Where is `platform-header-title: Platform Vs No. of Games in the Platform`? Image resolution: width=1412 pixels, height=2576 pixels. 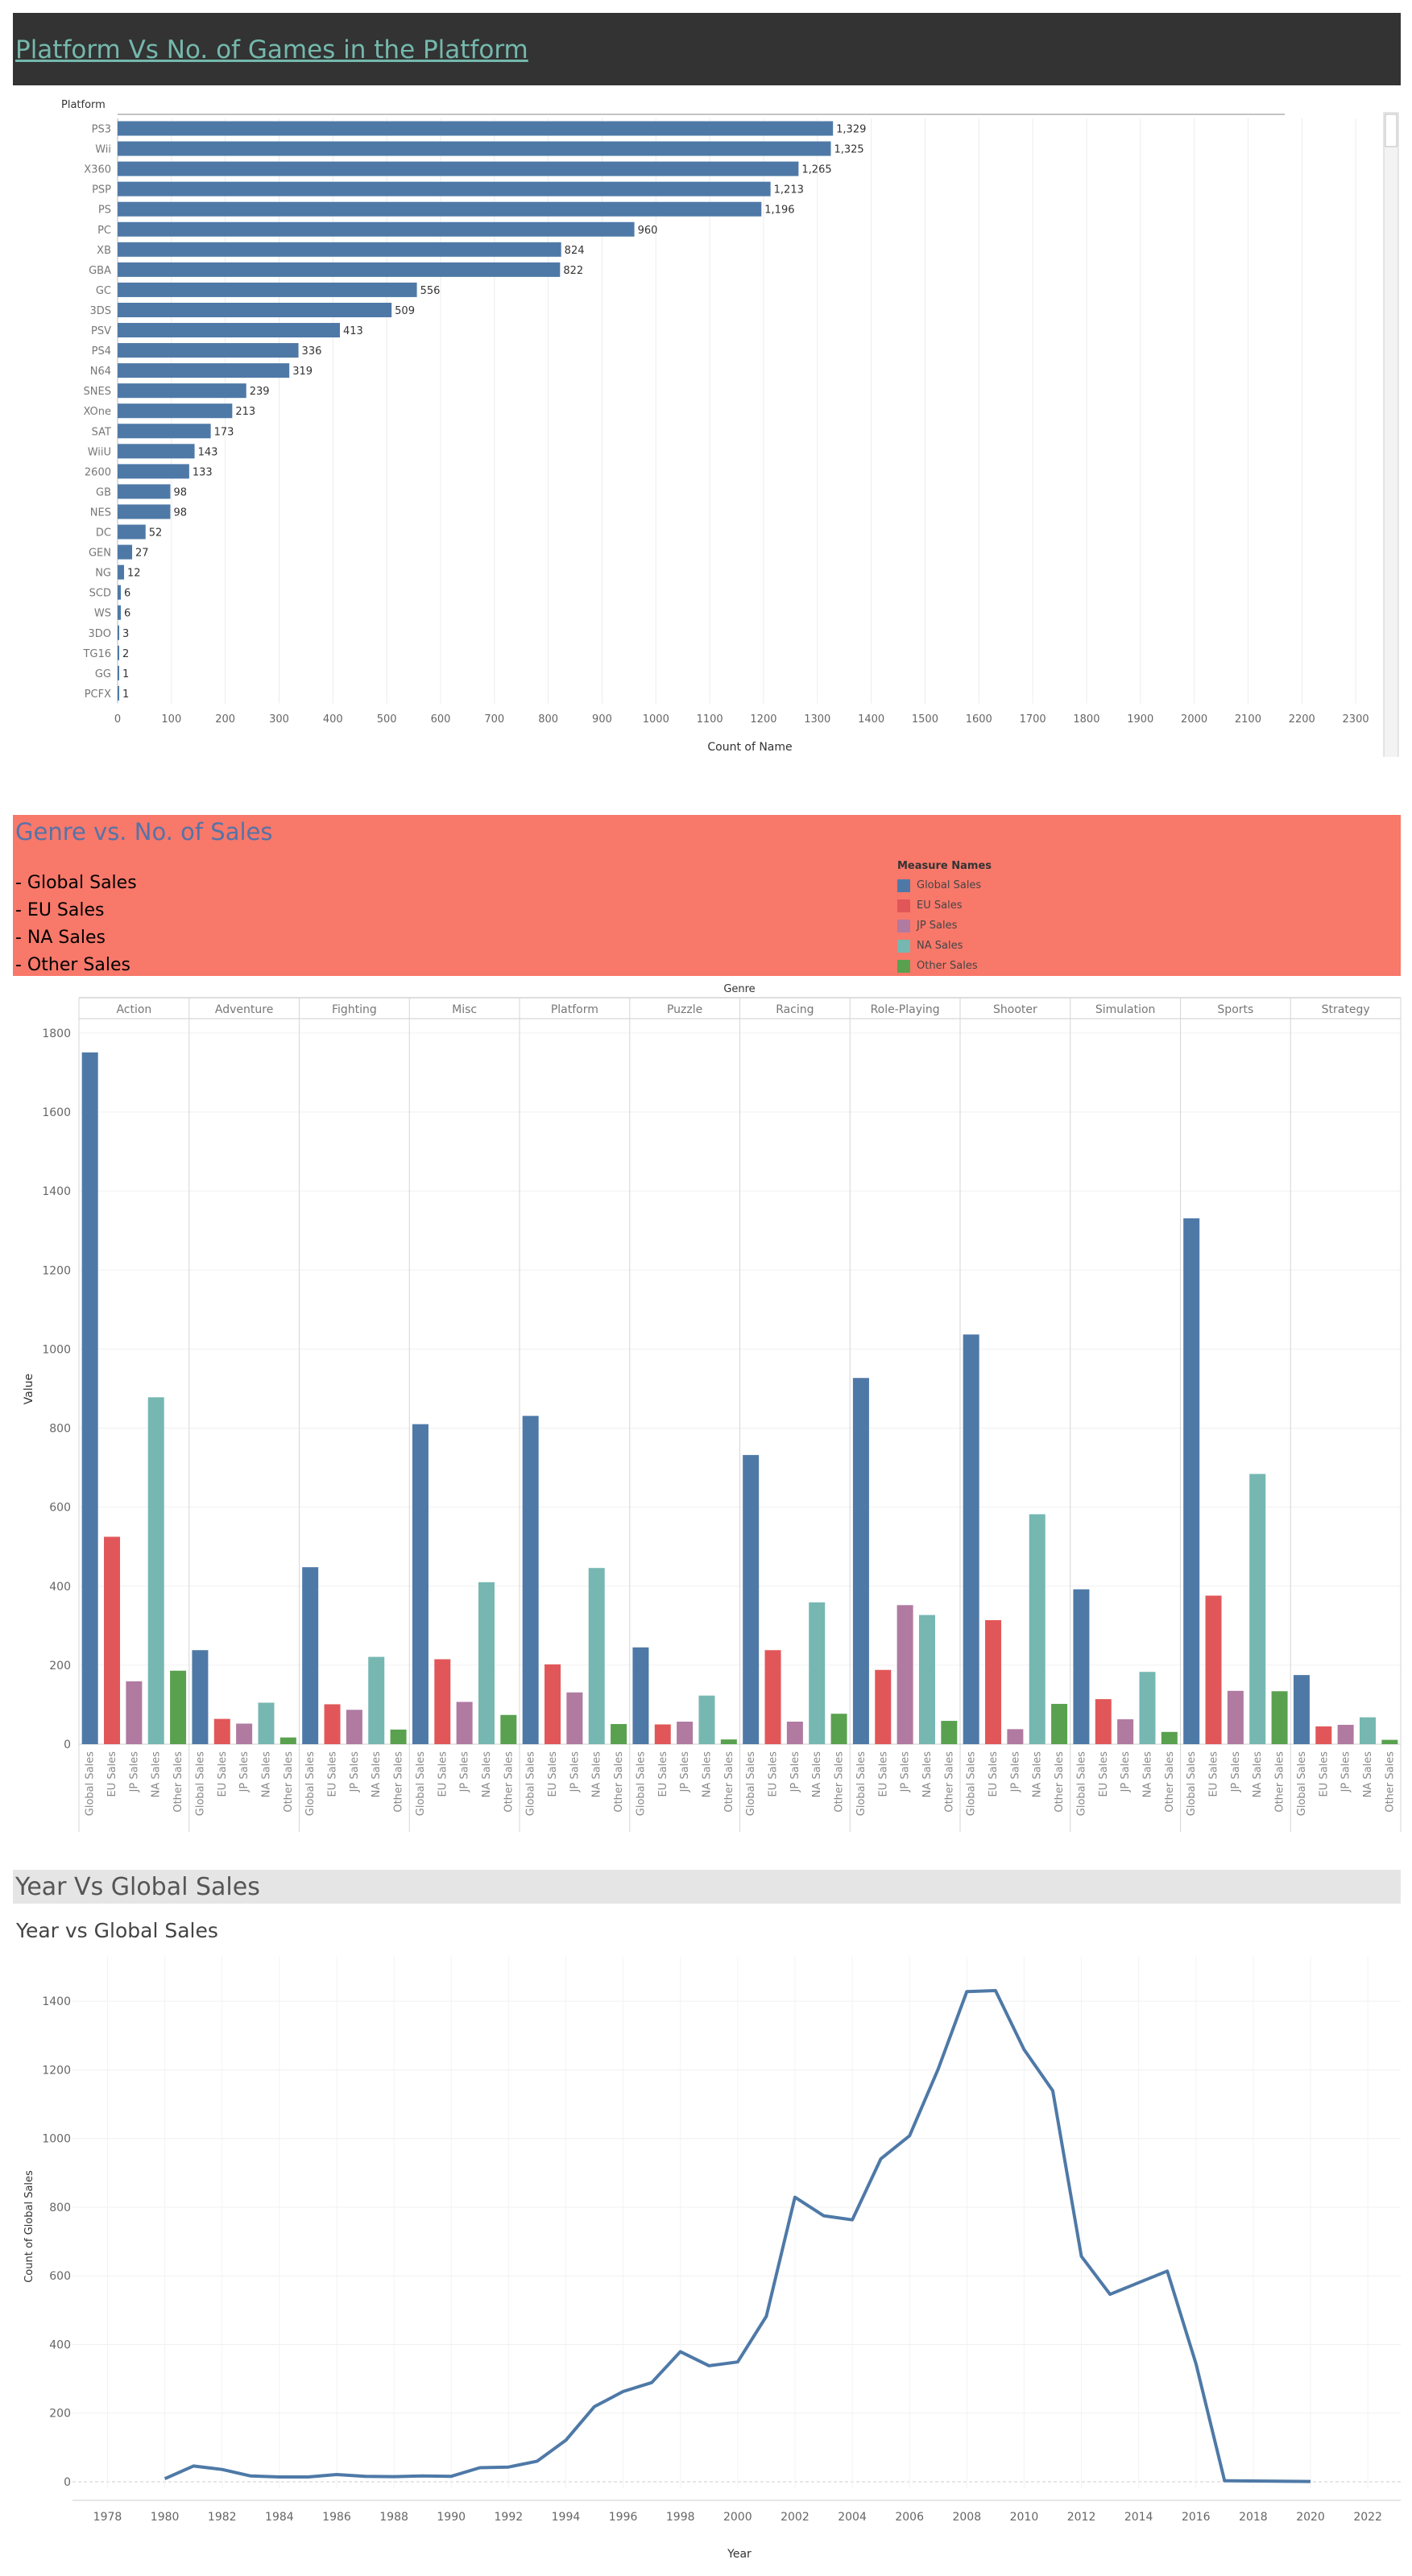
platform-header-title: Platform Vs No. of Games in the Platform is located at coordinates (271, 50).